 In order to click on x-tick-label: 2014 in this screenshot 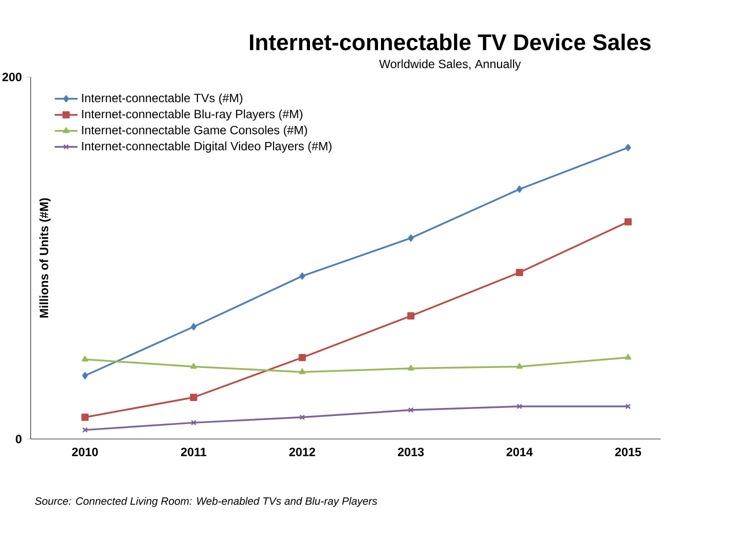, I will do `click(519, 452)`.